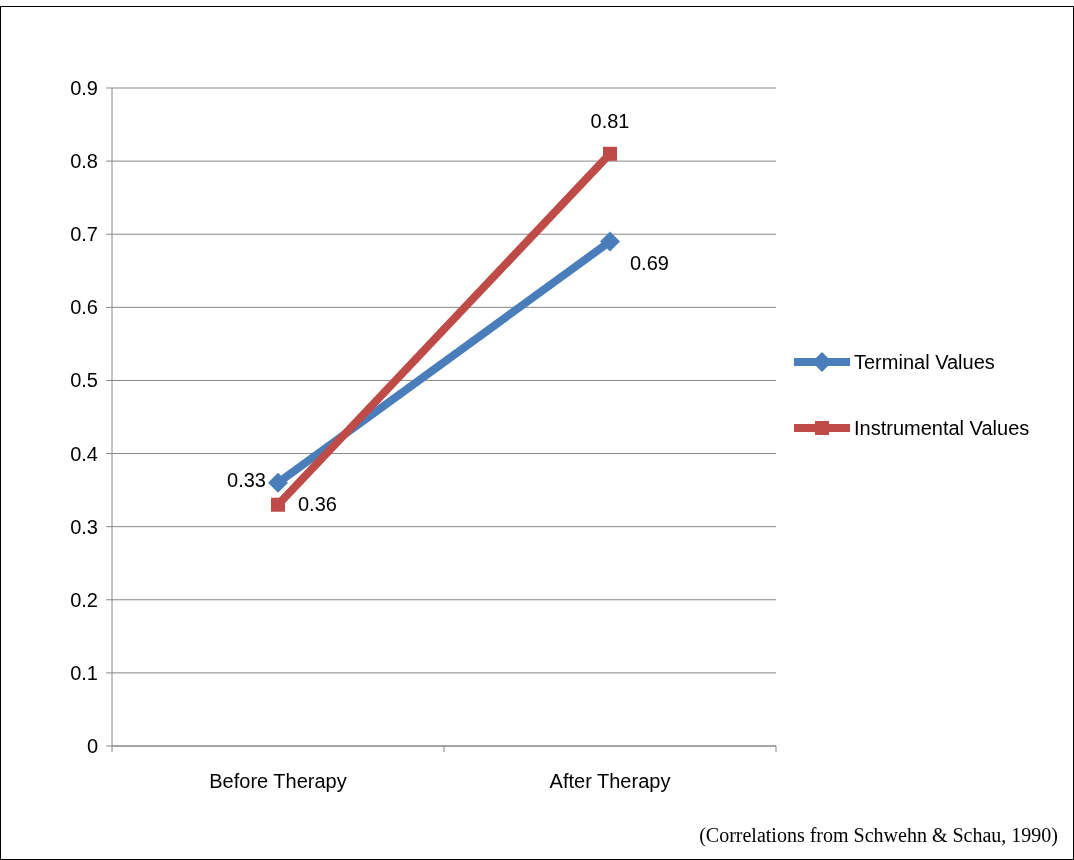  Describe the element at coordinates (924, 362) in the screenshot. I see `legend-label: Terminal Values` at that location.